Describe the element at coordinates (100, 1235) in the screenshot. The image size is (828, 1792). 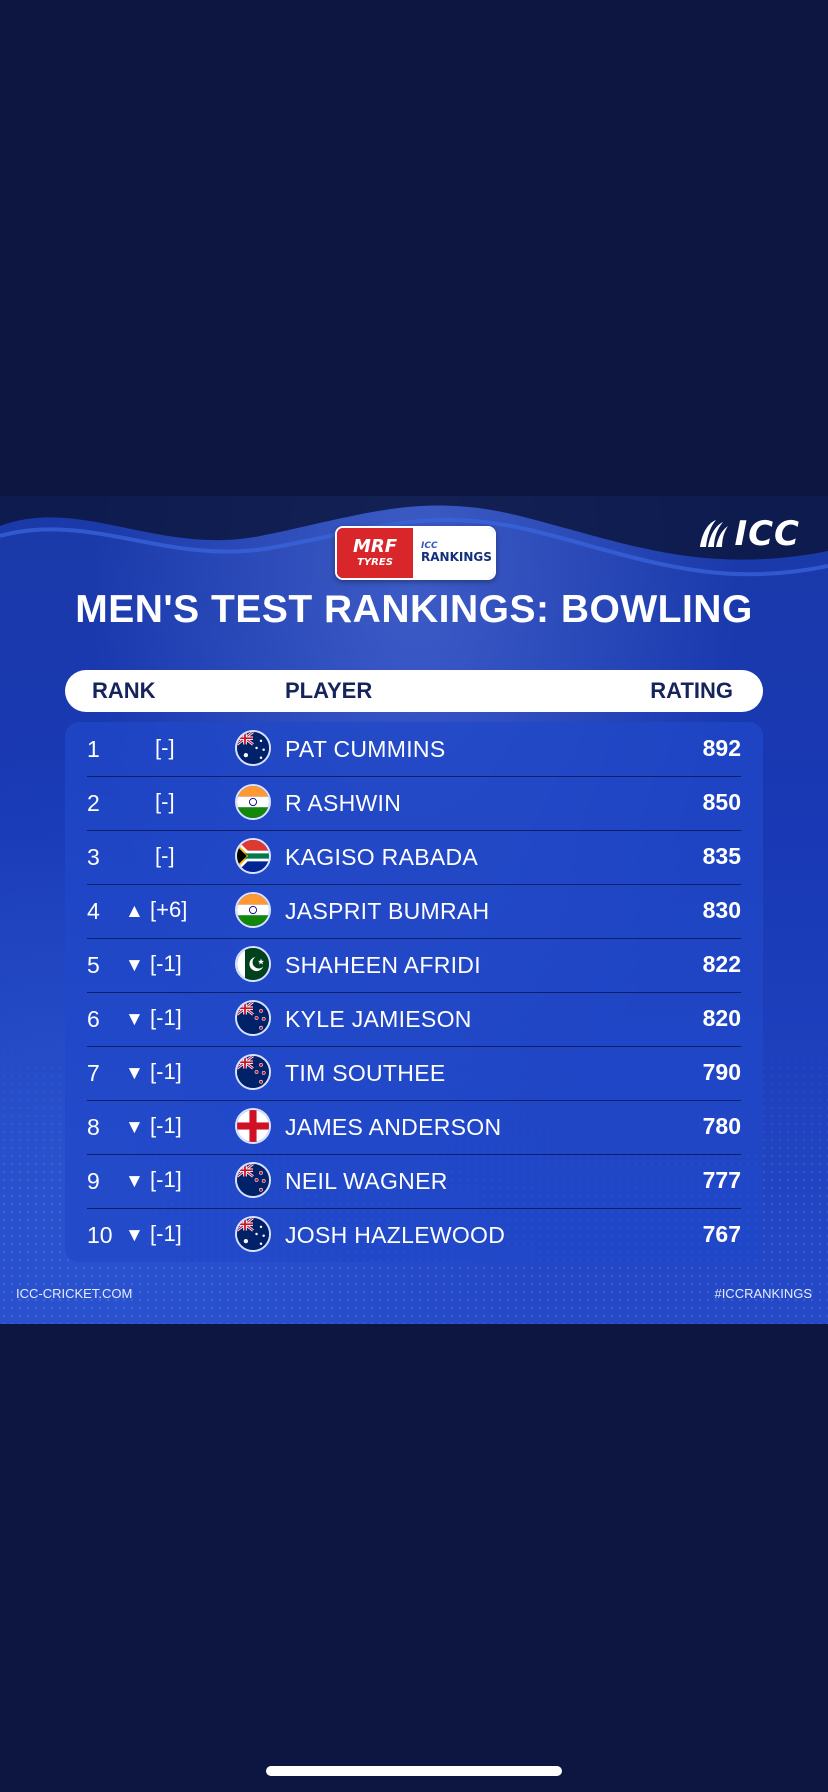
I see `row-rank: 10` at that location.